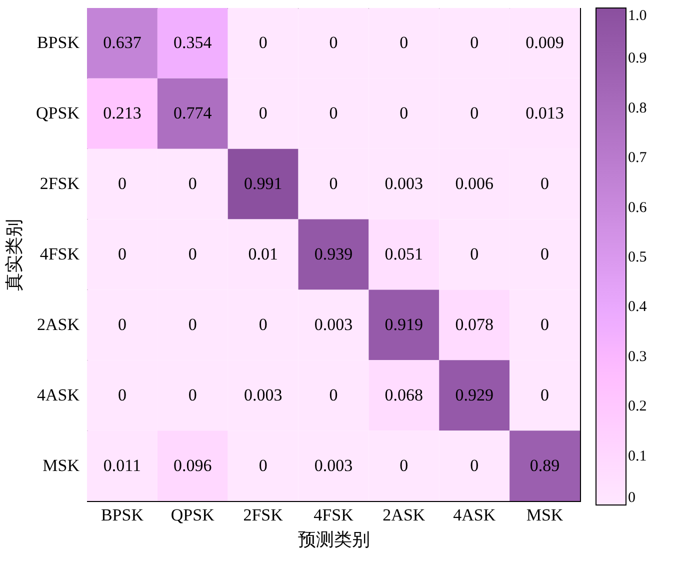 The height and width of the screenshot is (571, 700). What do you see at coordinates (637, 258) in the screenshot?
I see `color-bar-label: 0.5` at bounding box center [637, 258].